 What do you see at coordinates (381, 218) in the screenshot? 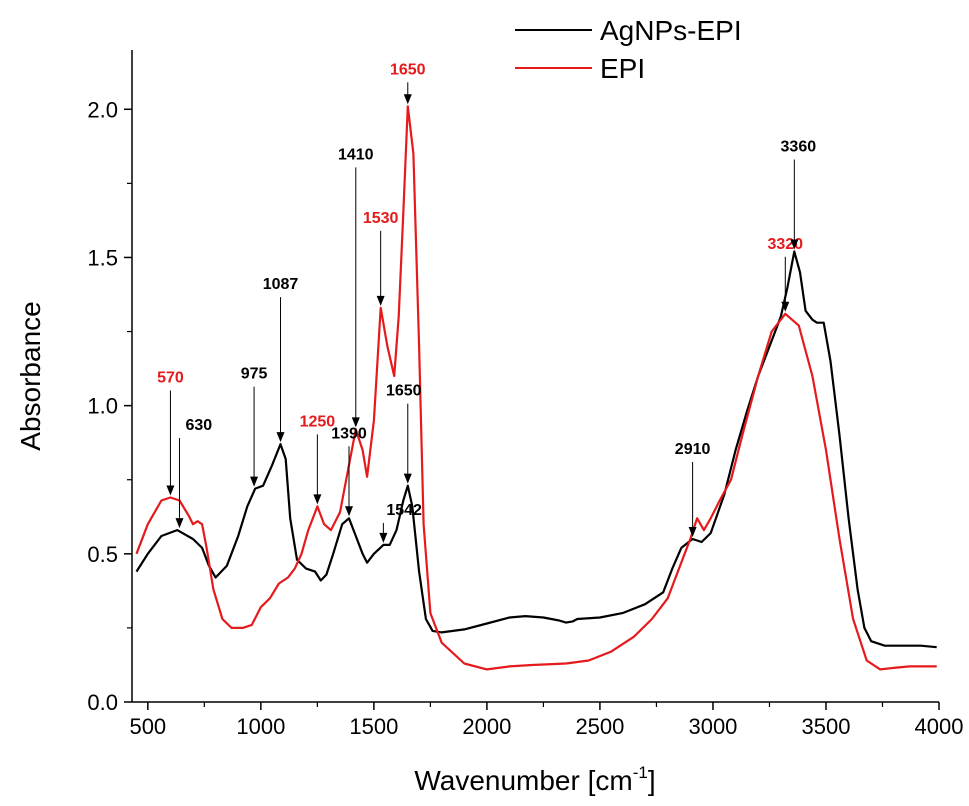
I see `annotation-label: 1530` at bounding box center [381, 218].